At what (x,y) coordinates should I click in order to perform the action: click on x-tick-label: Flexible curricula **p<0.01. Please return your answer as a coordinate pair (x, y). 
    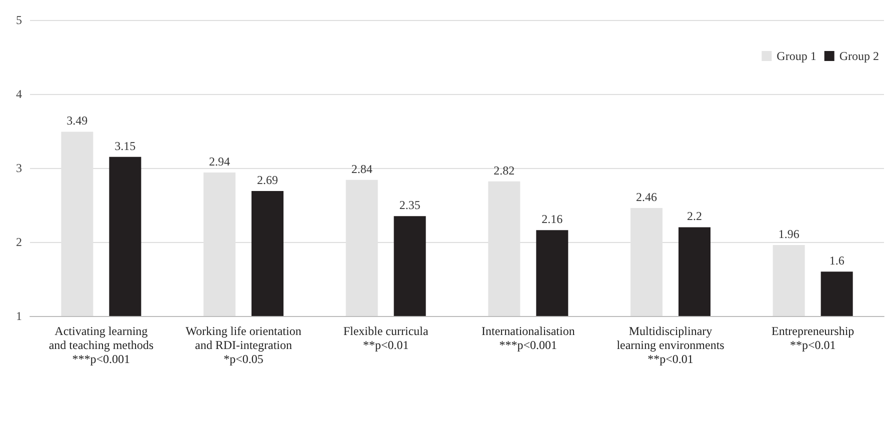
    Looking at the image, I should click on (386, 338).